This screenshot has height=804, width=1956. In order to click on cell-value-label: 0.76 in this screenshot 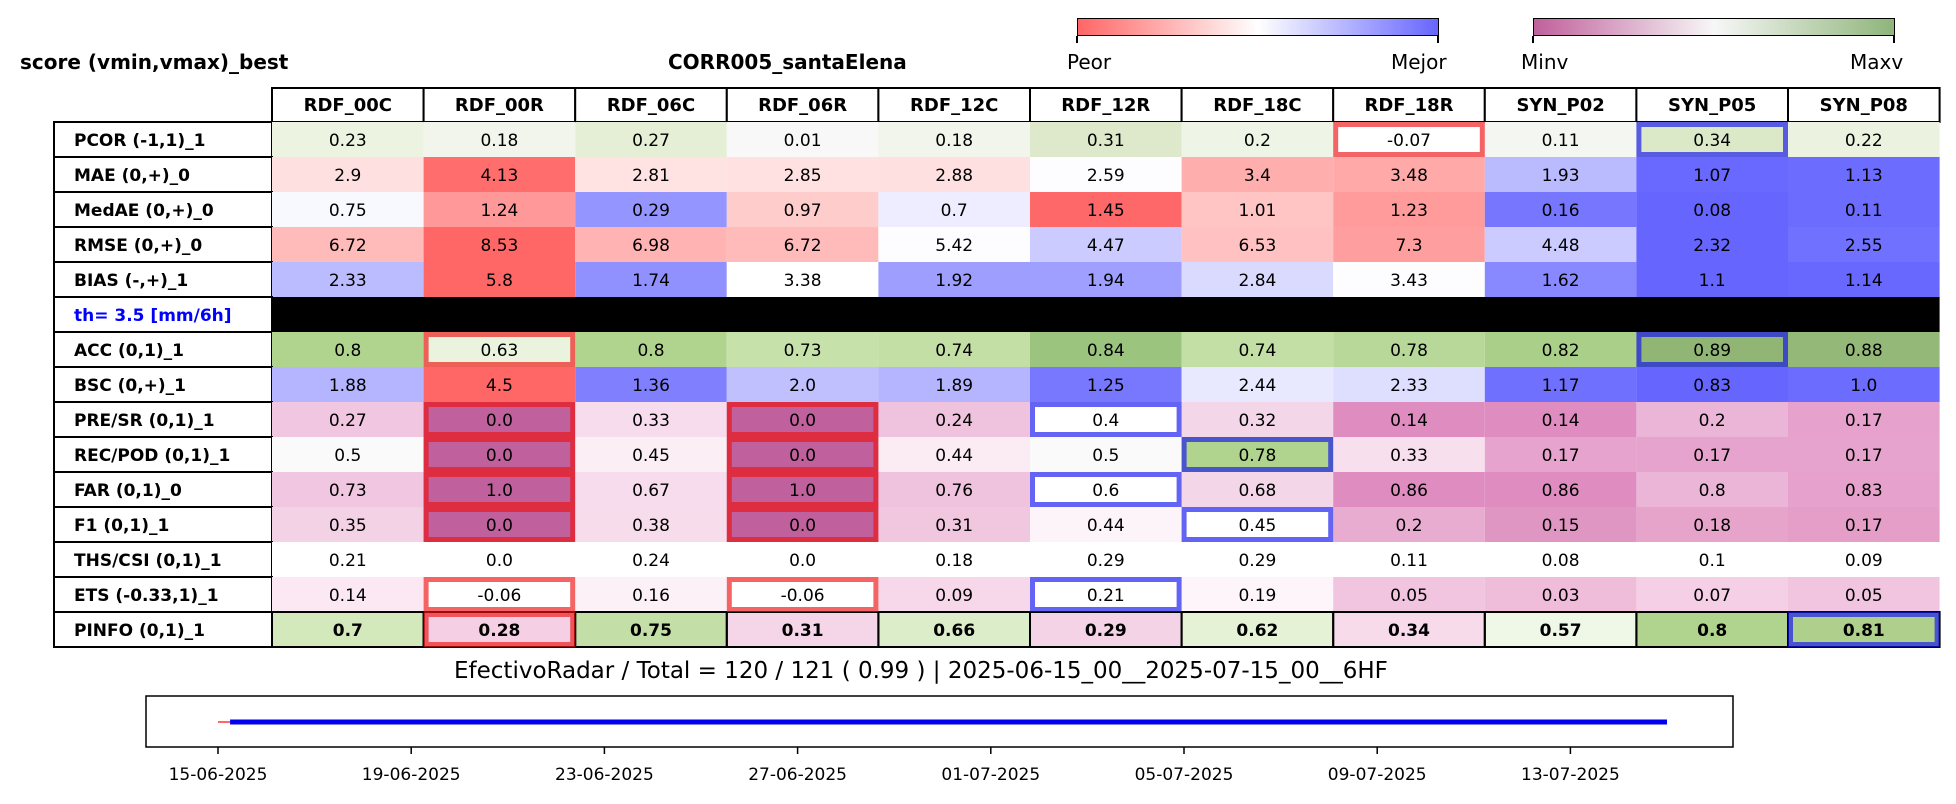, I will do `click(954, 491)`.